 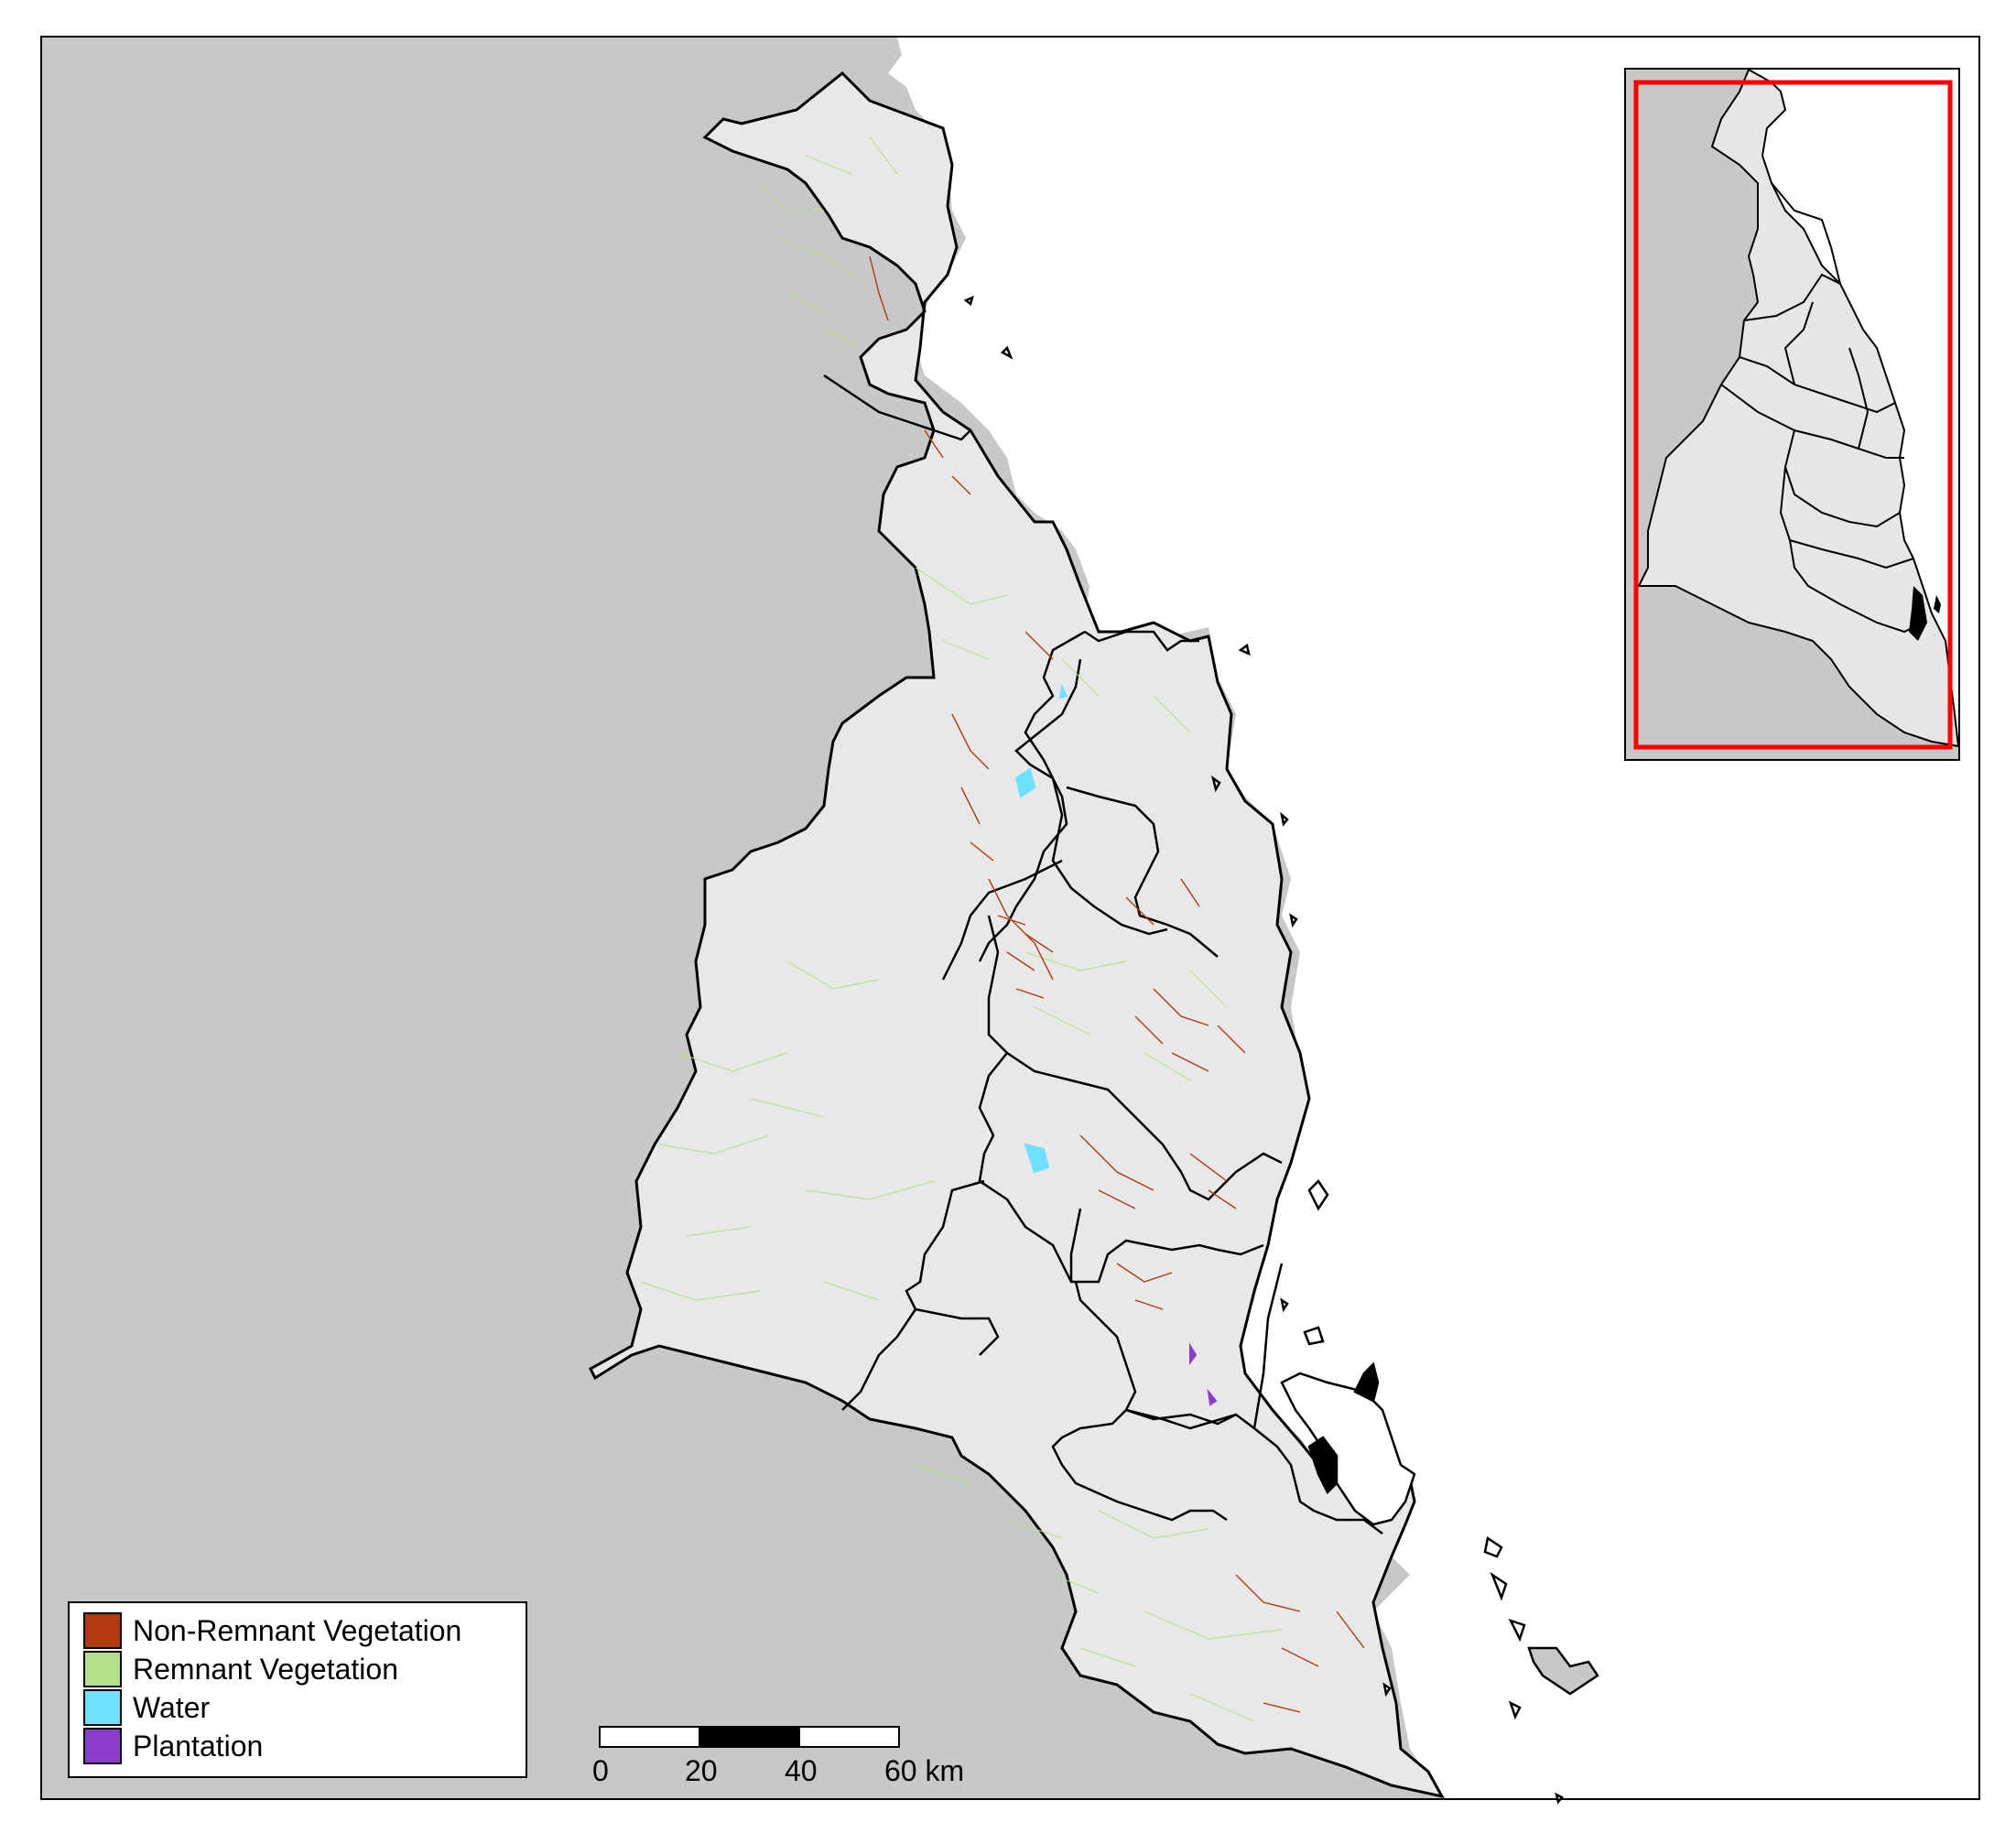 I want to click on water-bodies, so click(x=1041, y=929).